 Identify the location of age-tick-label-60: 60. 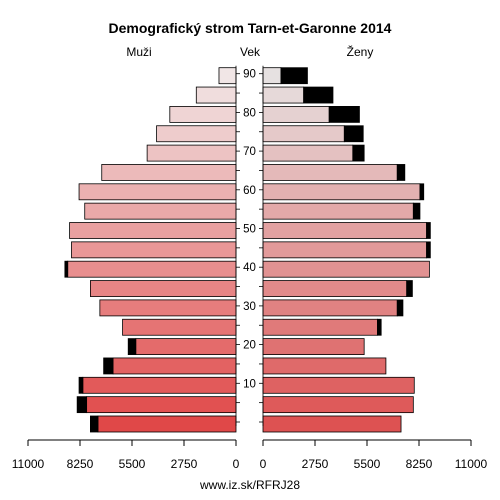
(249, 191).